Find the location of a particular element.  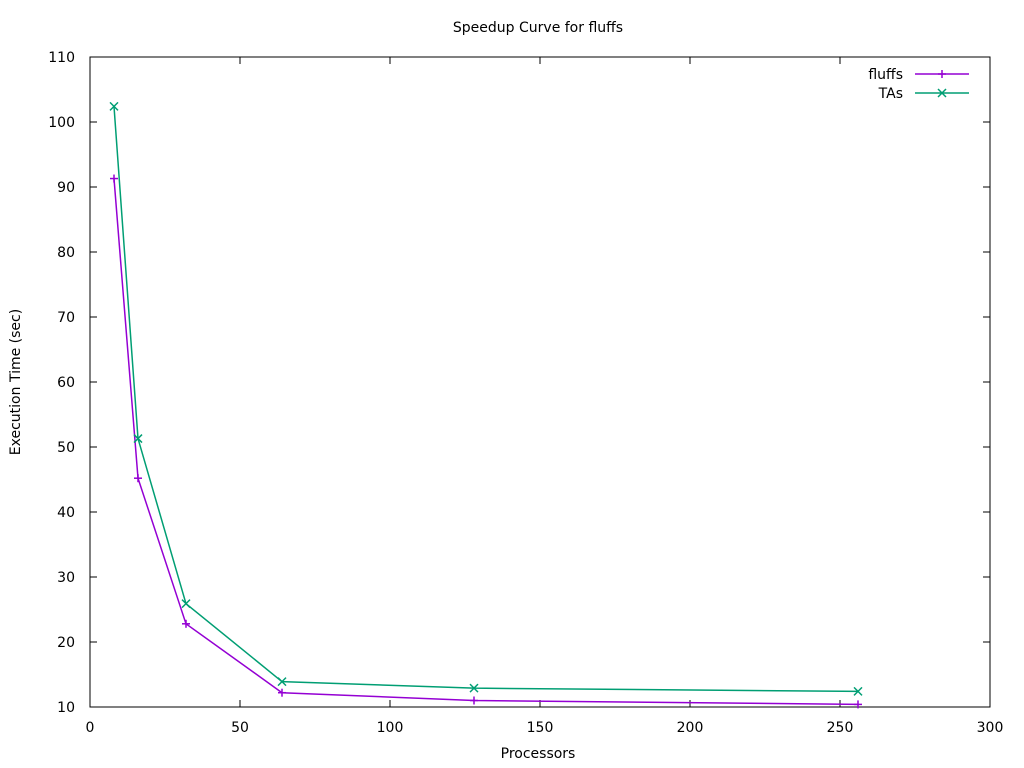

y-tick-label: 20 is located at coordinates (66, 643).